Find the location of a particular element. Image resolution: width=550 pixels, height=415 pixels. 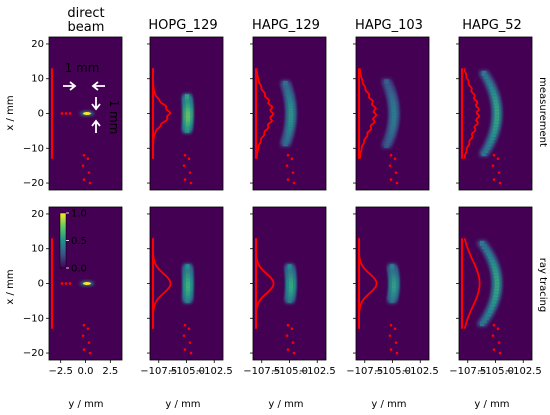

arrow-left-icon is located at coordinates (98, 86).